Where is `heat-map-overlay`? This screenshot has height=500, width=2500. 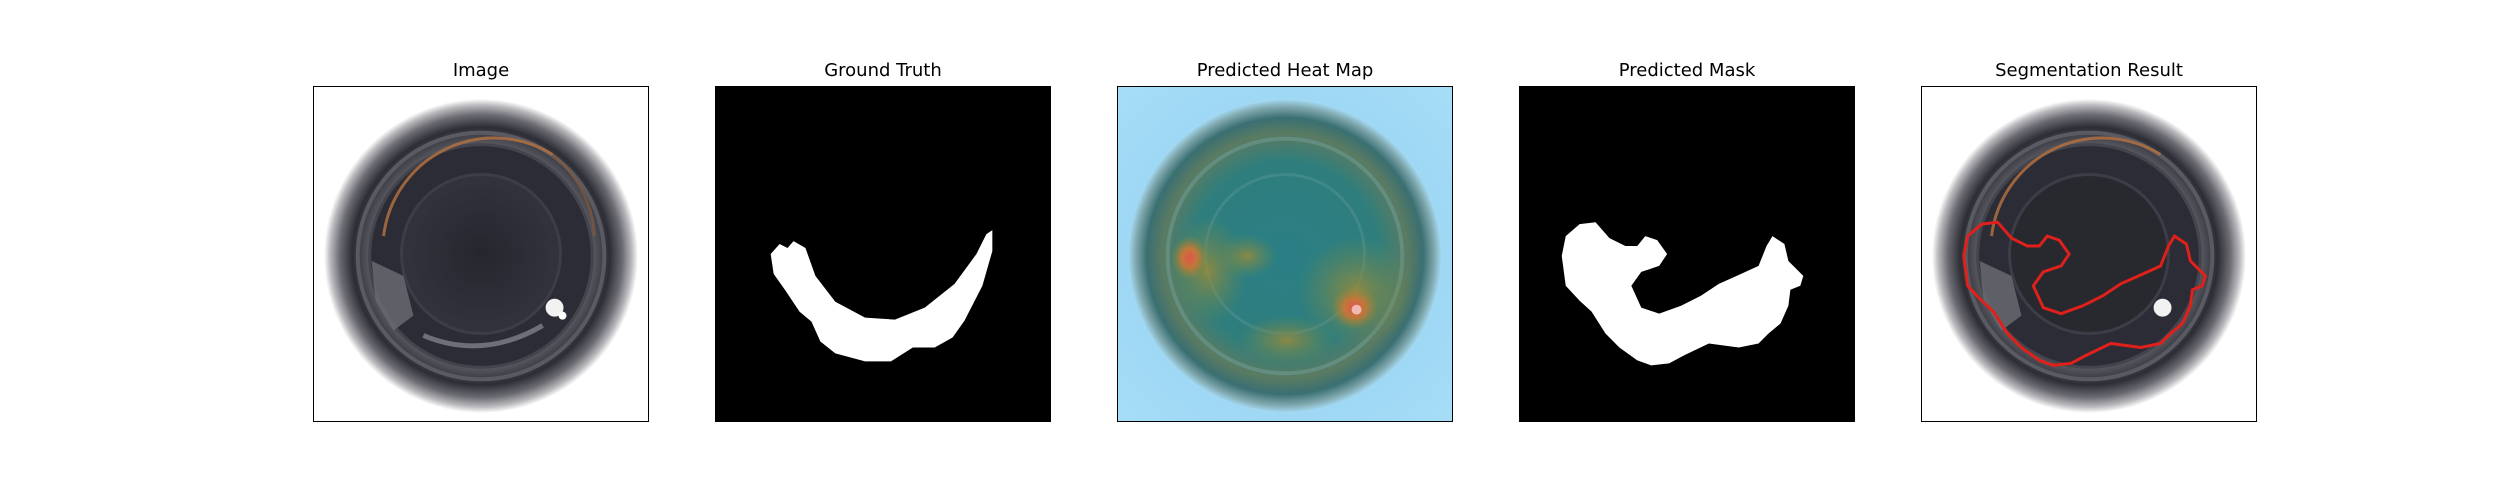
heat-map-overlay is located at coordinates (1285, 254).